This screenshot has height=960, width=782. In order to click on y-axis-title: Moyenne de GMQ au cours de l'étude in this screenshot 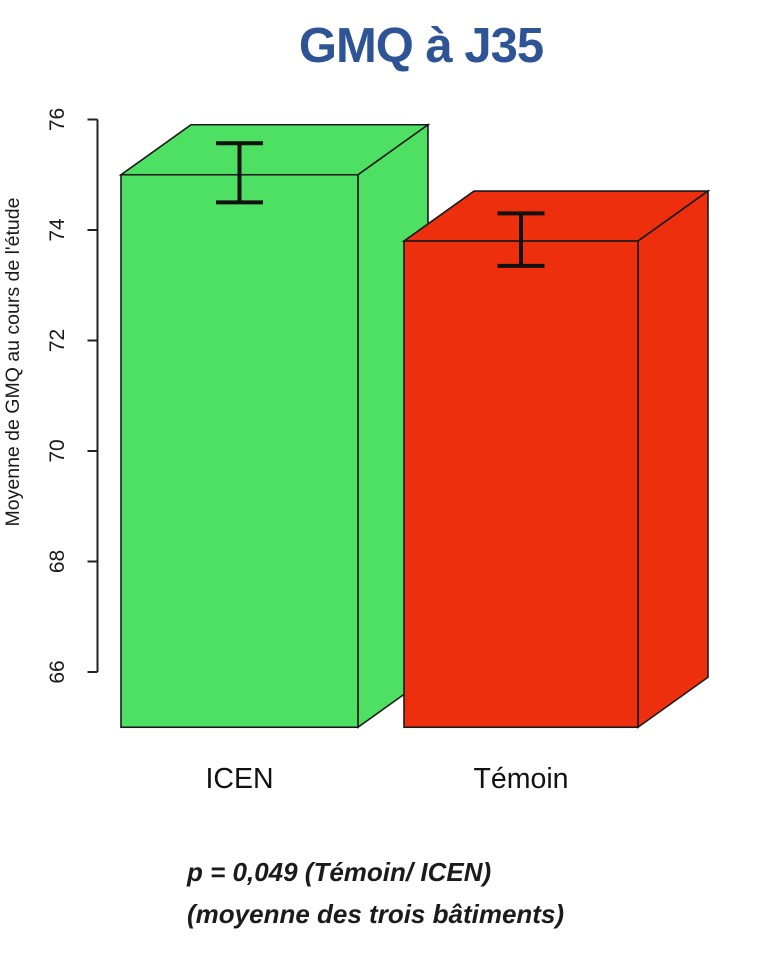, I will do `click(13, 362)`.